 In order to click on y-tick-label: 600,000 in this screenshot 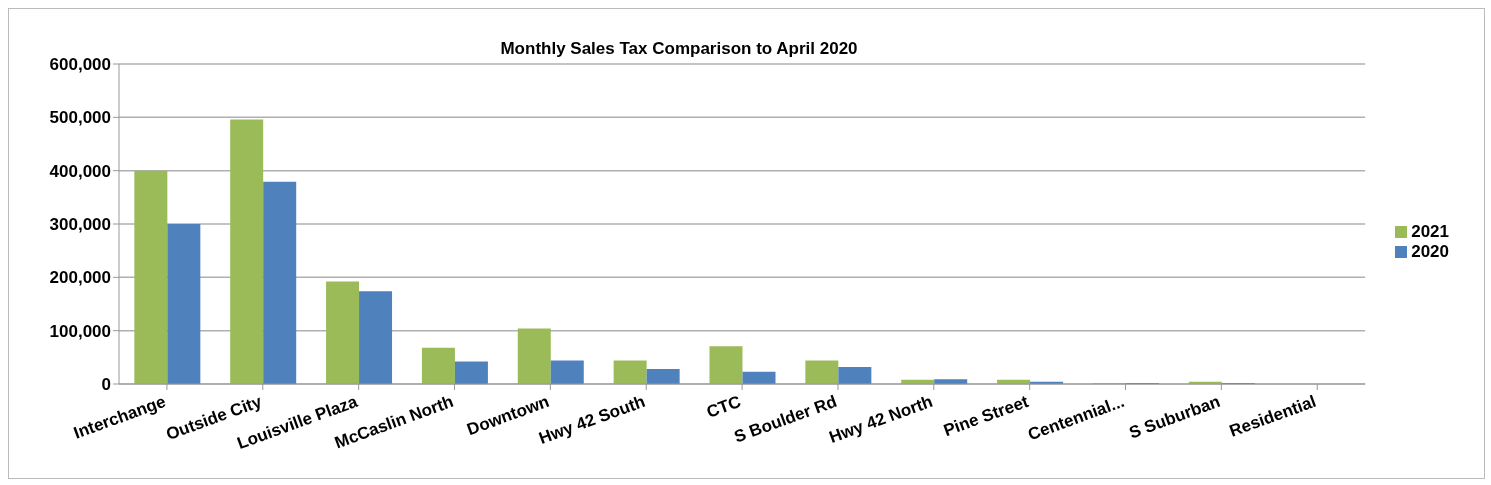, I will do `click(80, 65)`.